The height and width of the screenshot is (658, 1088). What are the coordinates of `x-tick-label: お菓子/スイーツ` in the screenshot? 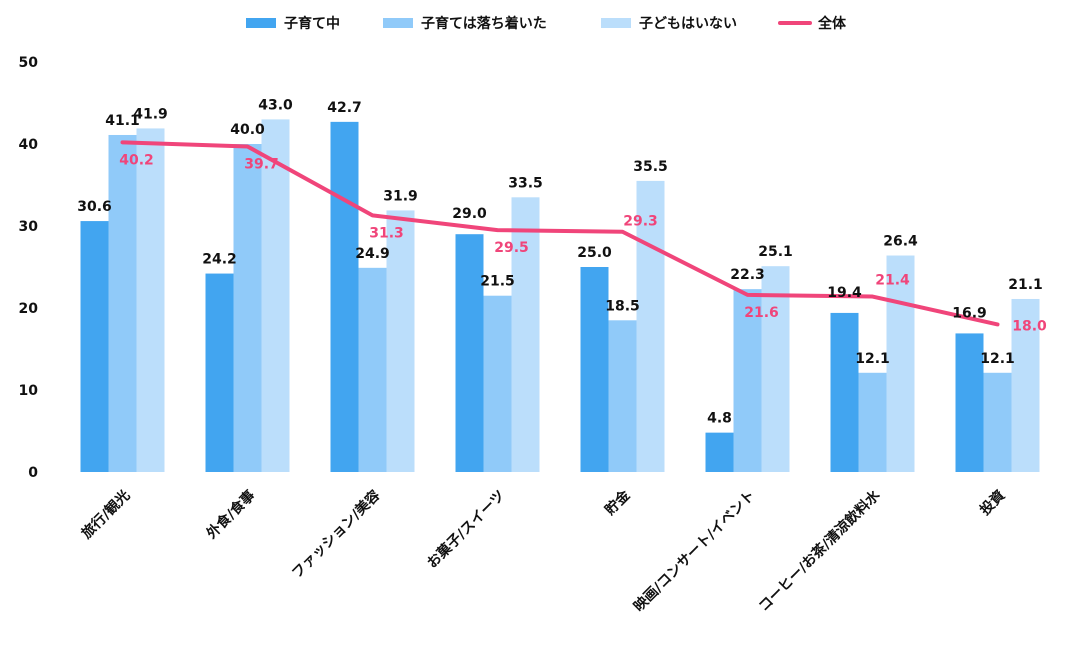 It's located at (466, 529).